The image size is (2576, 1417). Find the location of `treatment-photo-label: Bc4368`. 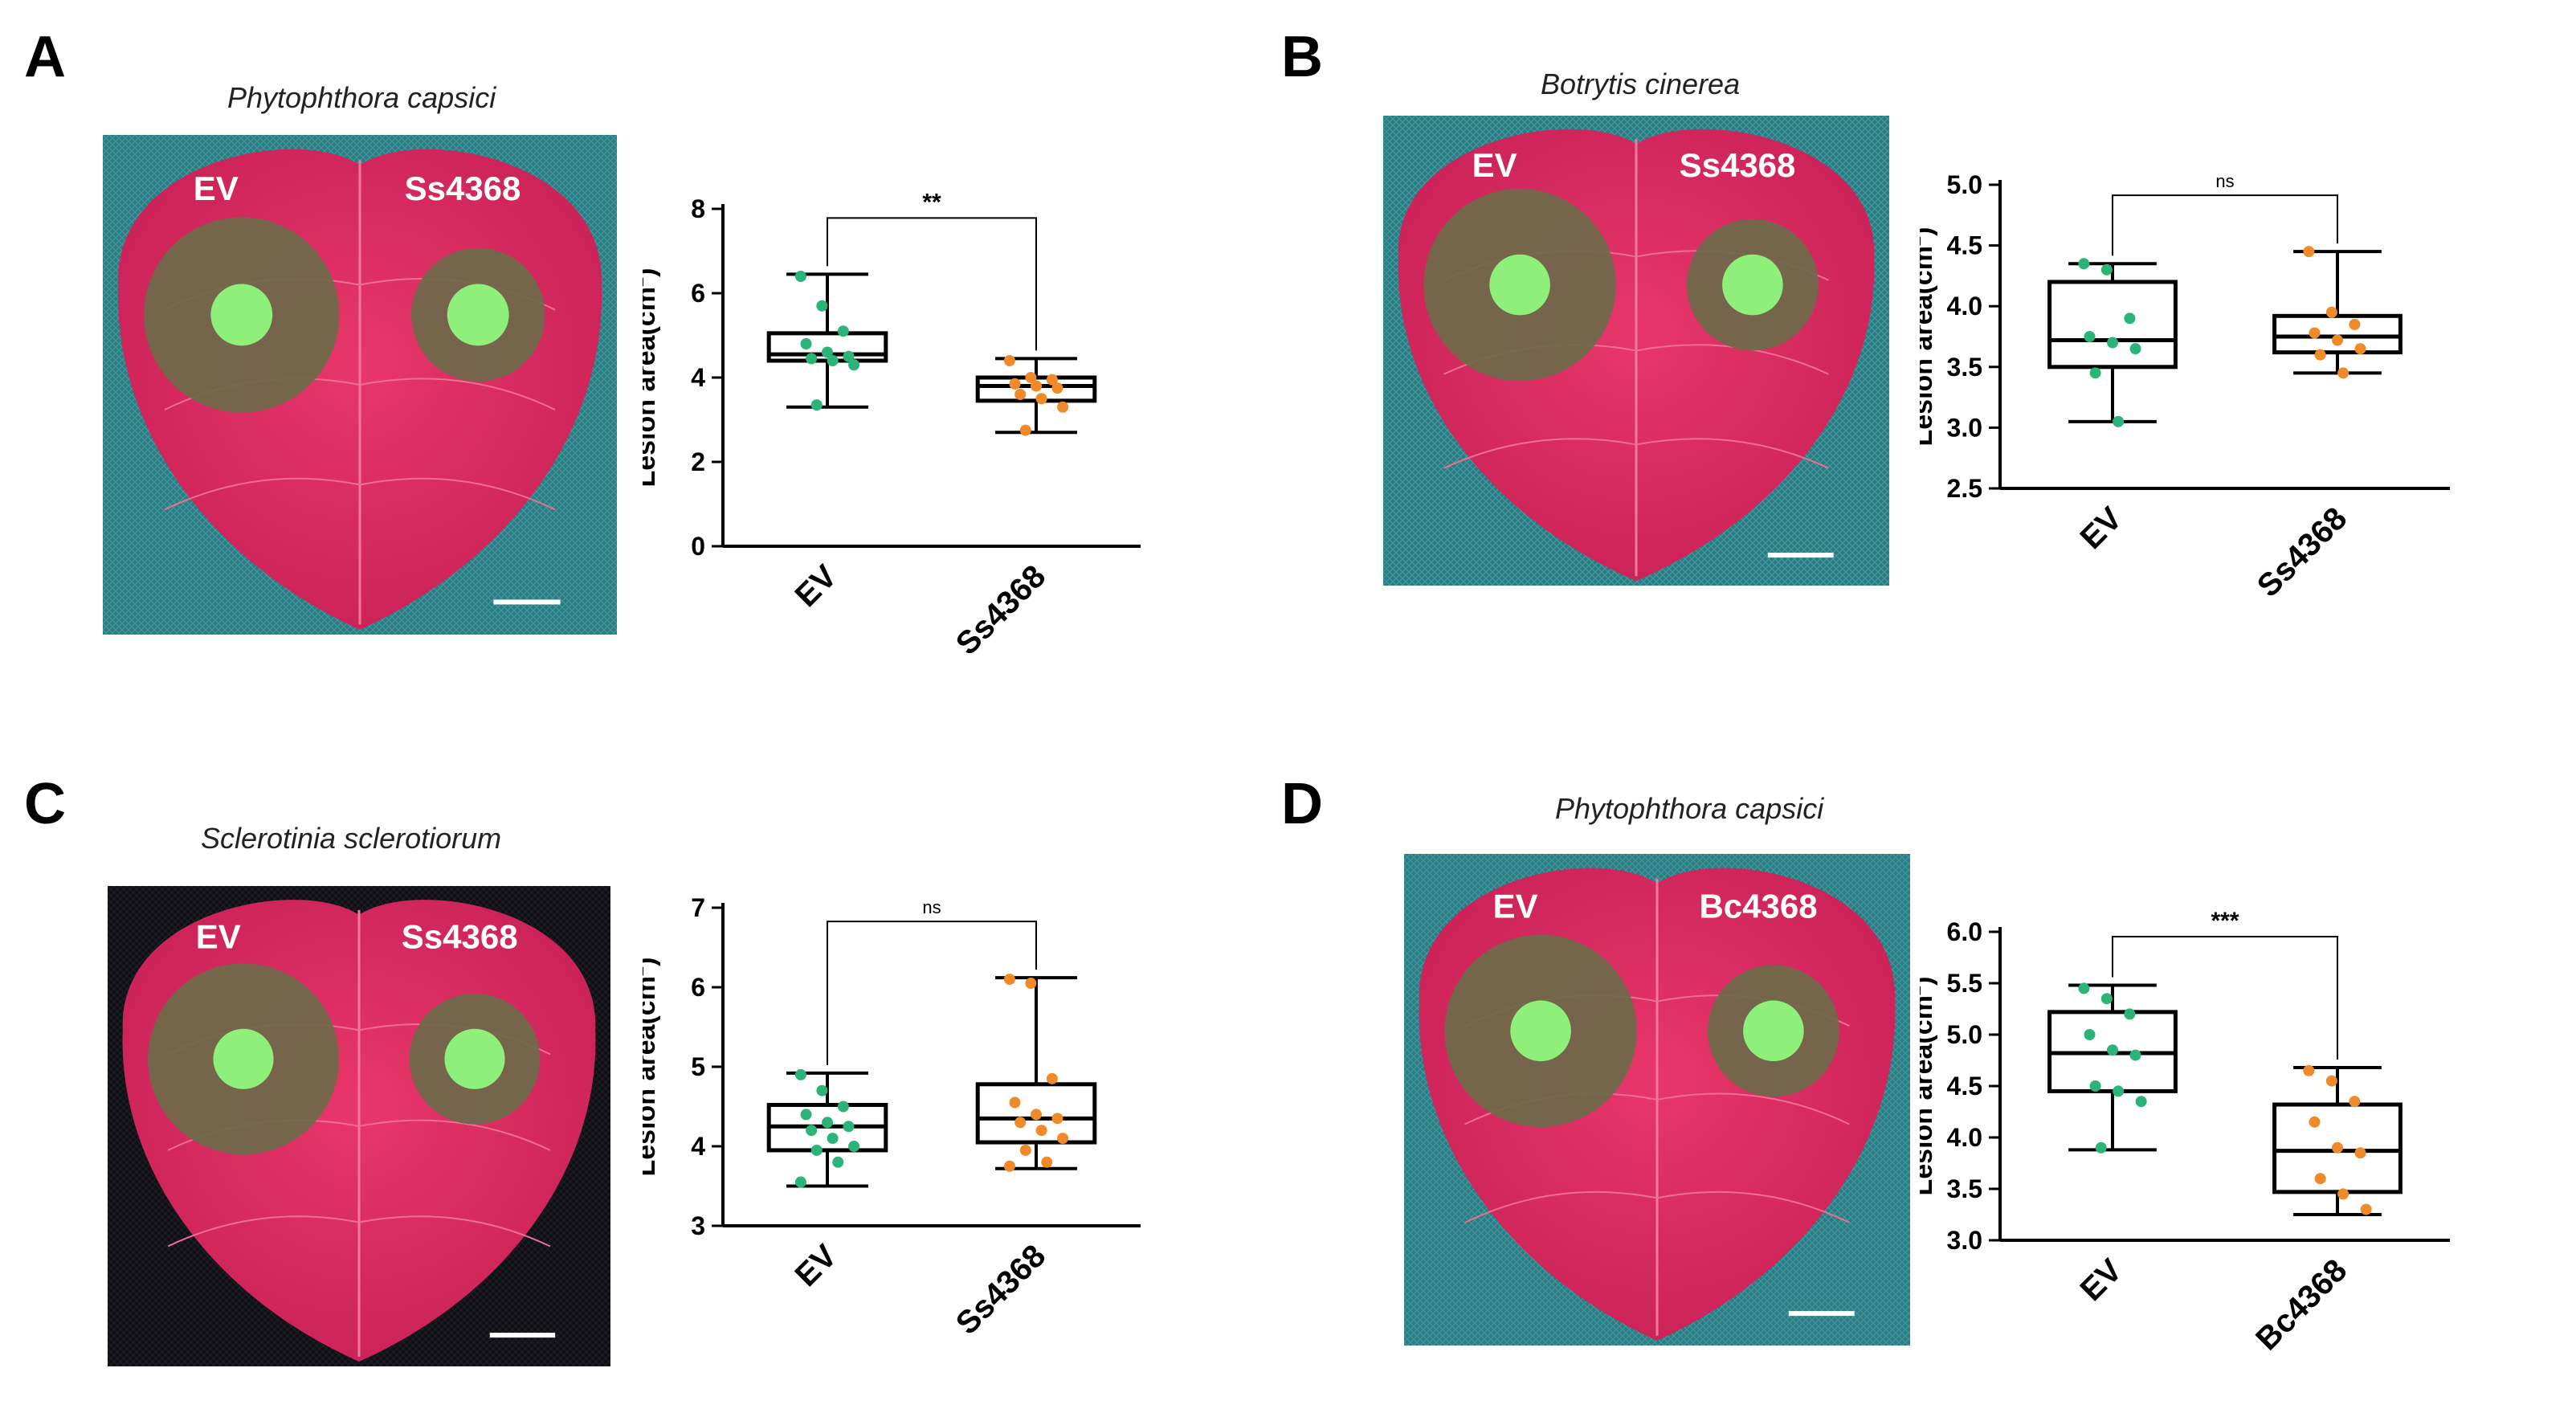

treatment-photo-label: Bc4368 is located at coordinates (1758, 906).